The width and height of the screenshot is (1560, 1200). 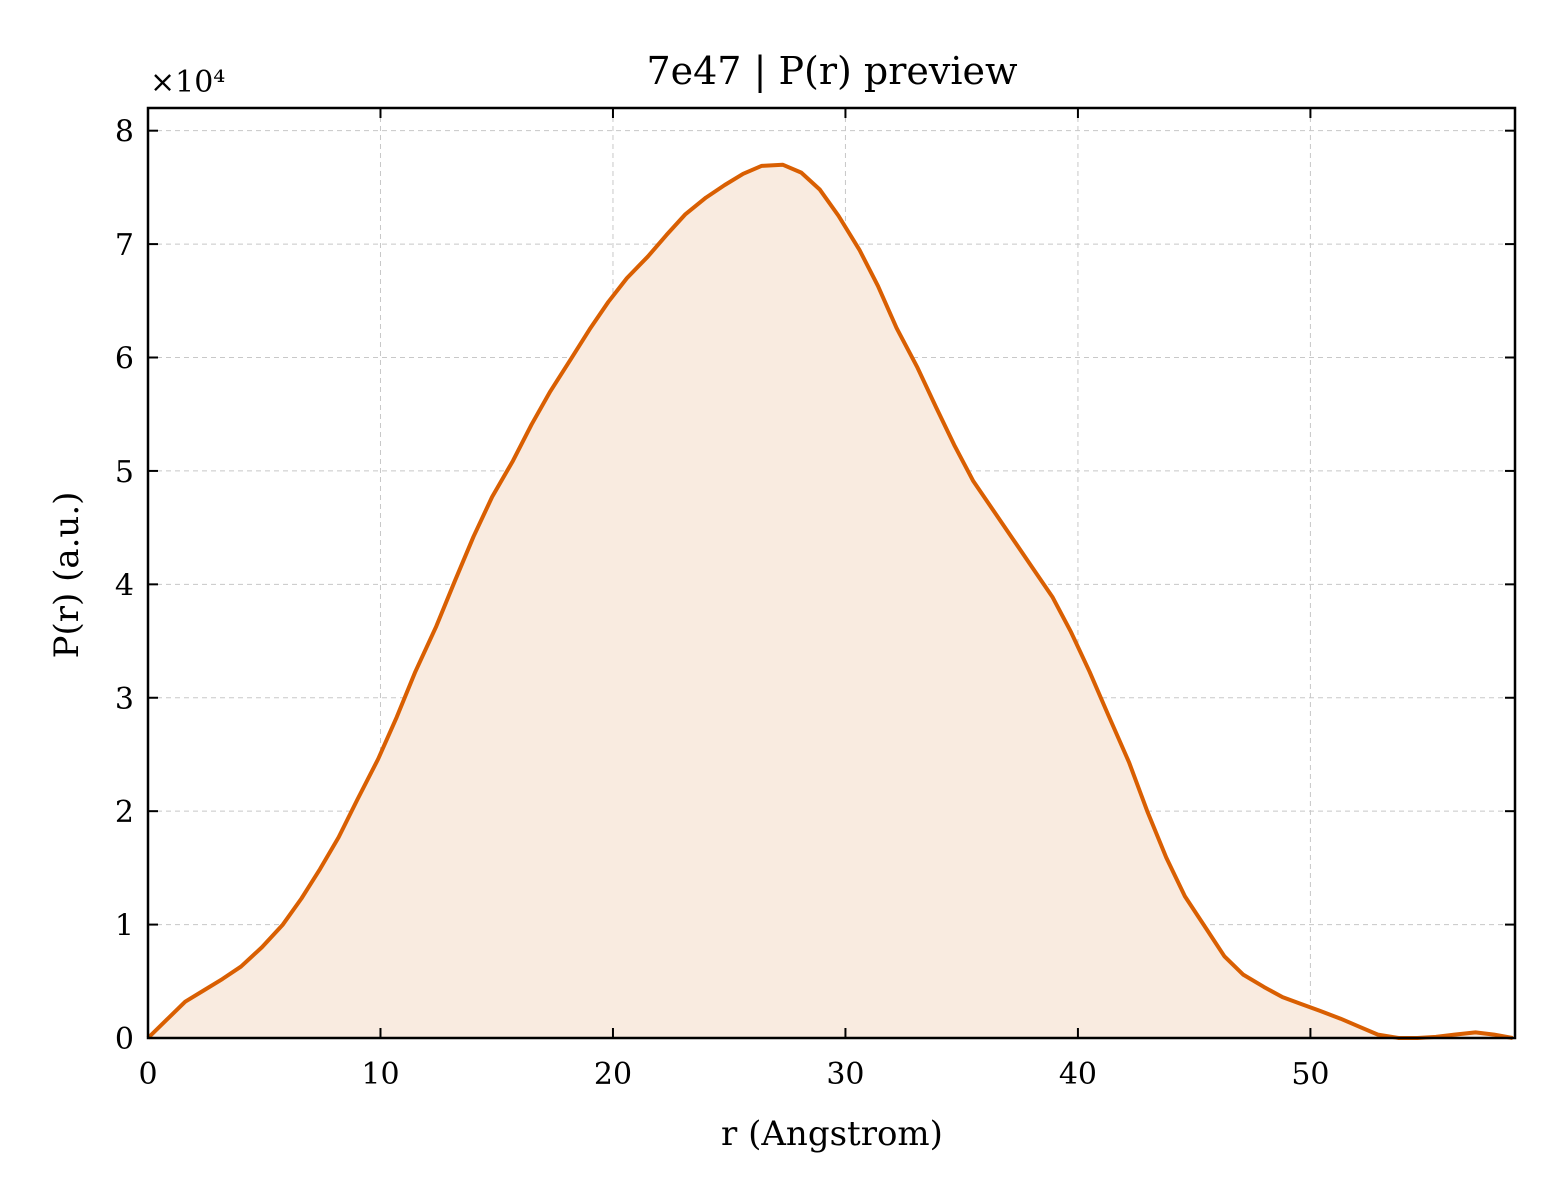 I want to click on y-tick-label: 8, so click(x=124, y=132).